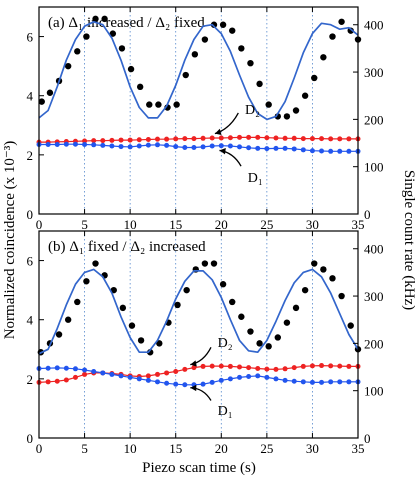  I want to click on panel-b-y-tick-label: 6, so click(30, 261).